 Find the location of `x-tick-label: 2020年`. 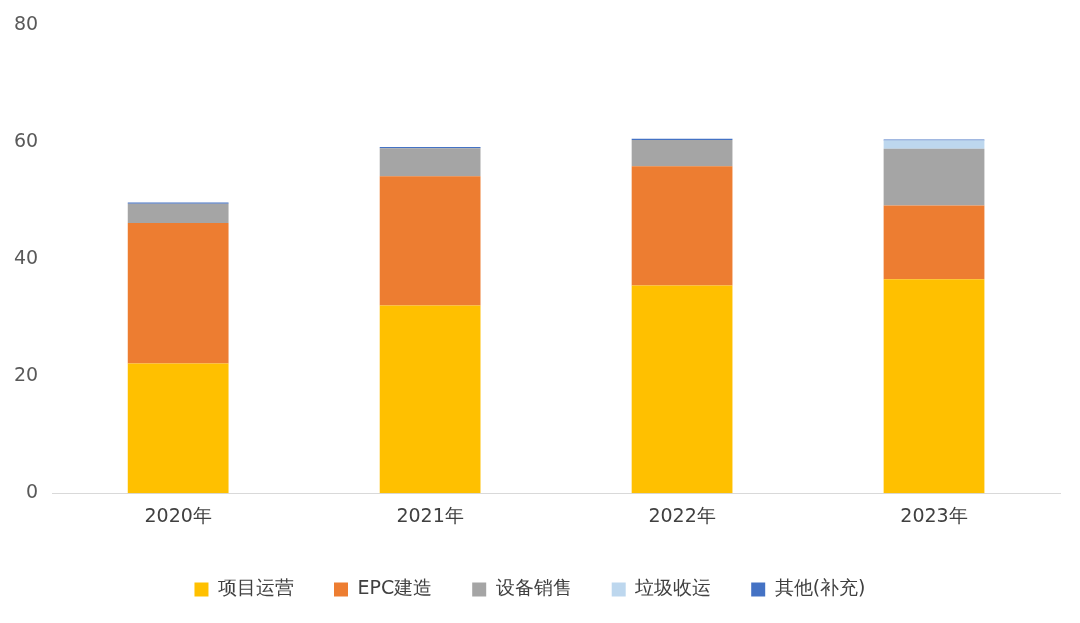

x-tick-label: 2020年 is located at coordinates (178, 514).